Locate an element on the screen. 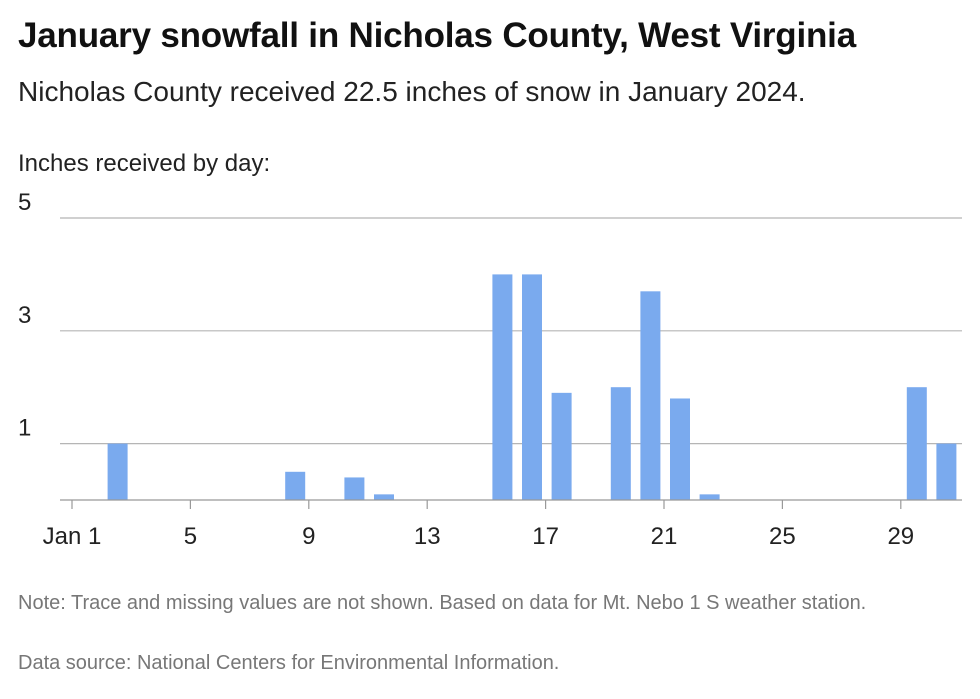 The width and height of the screenshot is (980, 699). x-tick-label: 5 is located at coordinates (190, 536).